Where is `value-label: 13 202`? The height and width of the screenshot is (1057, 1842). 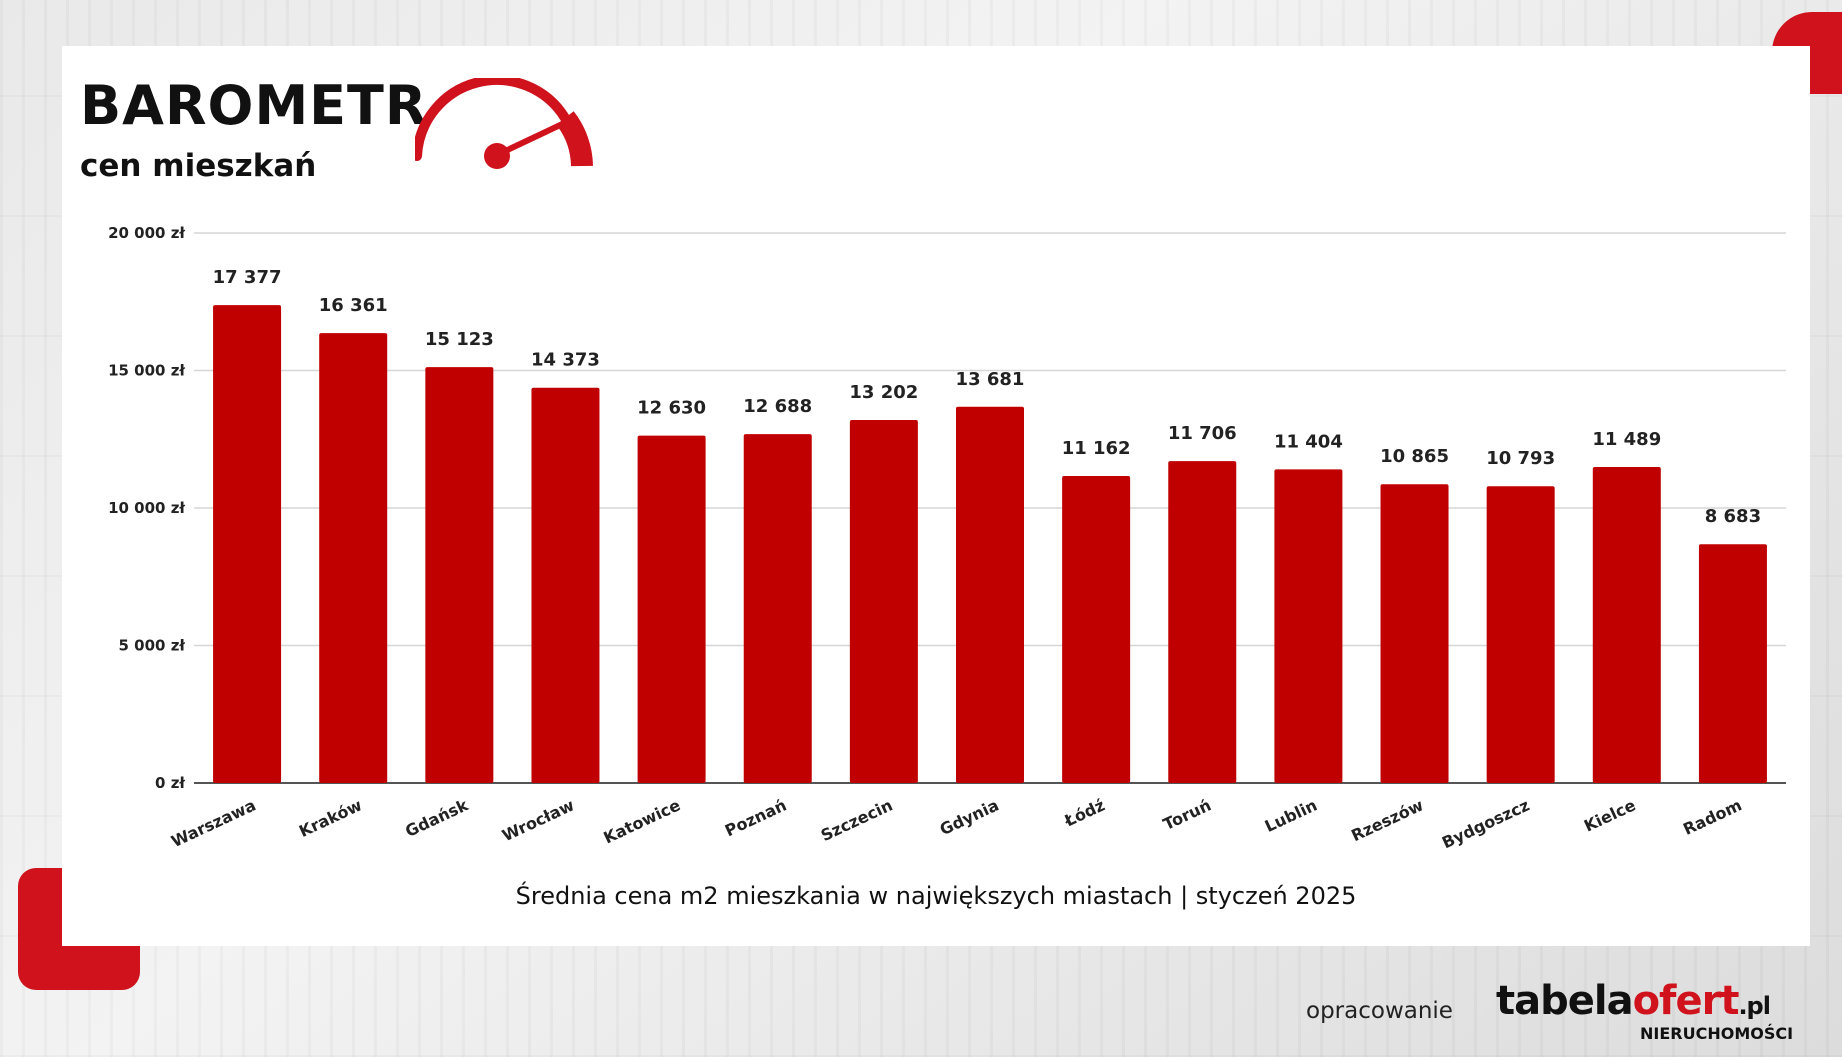
value-label: 13 202 is located at coordinates (883, 392).